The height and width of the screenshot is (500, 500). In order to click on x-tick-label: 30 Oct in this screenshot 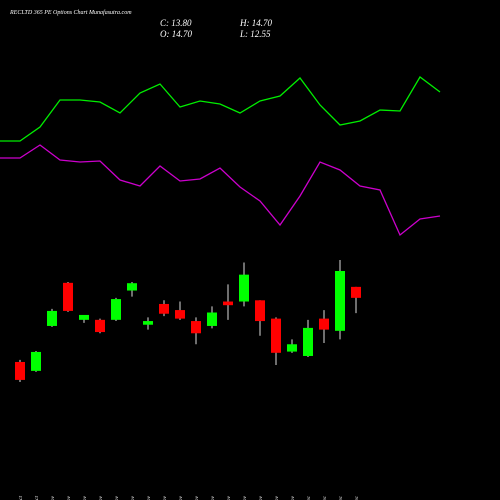, I will do `click(37, 498)`.